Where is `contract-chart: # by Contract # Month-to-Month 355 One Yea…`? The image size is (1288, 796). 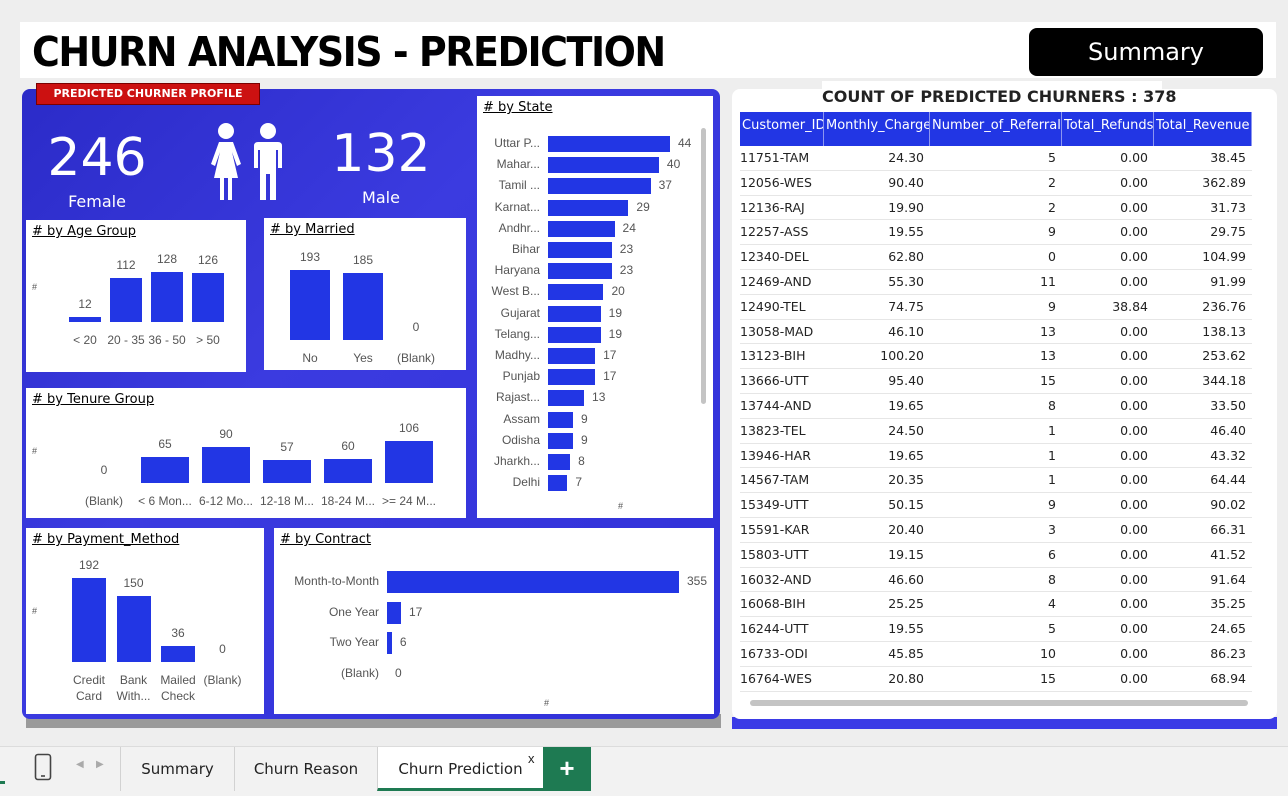 contract-chart: # by Contract # Month-to-Month 355 One Yea… is located at coordinates (494, 621).